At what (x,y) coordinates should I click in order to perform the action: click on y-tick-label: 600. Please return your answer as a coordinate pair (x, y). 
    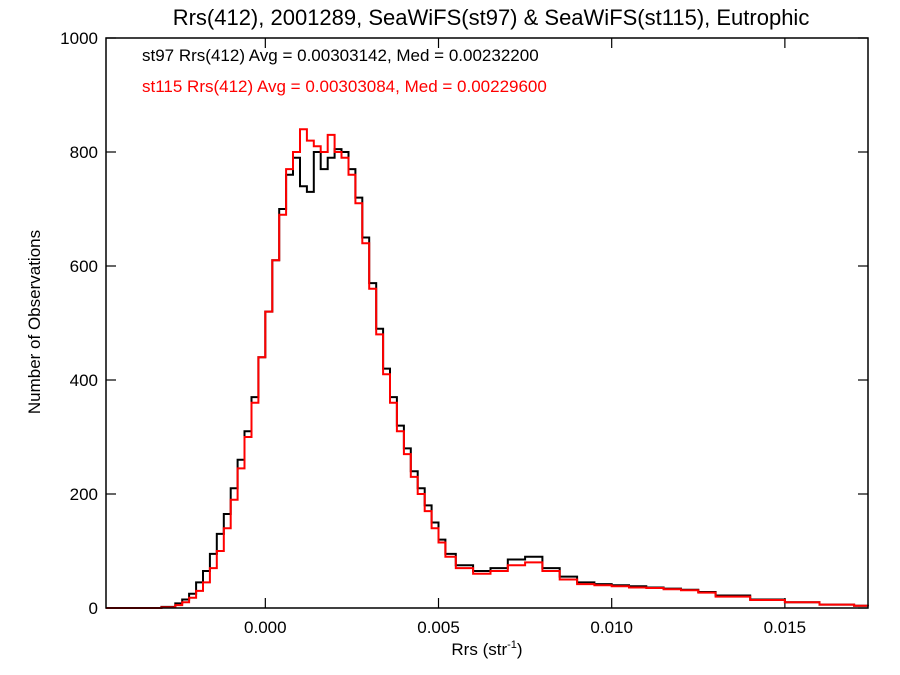
    Looking at the image, I should click on (84, 266).